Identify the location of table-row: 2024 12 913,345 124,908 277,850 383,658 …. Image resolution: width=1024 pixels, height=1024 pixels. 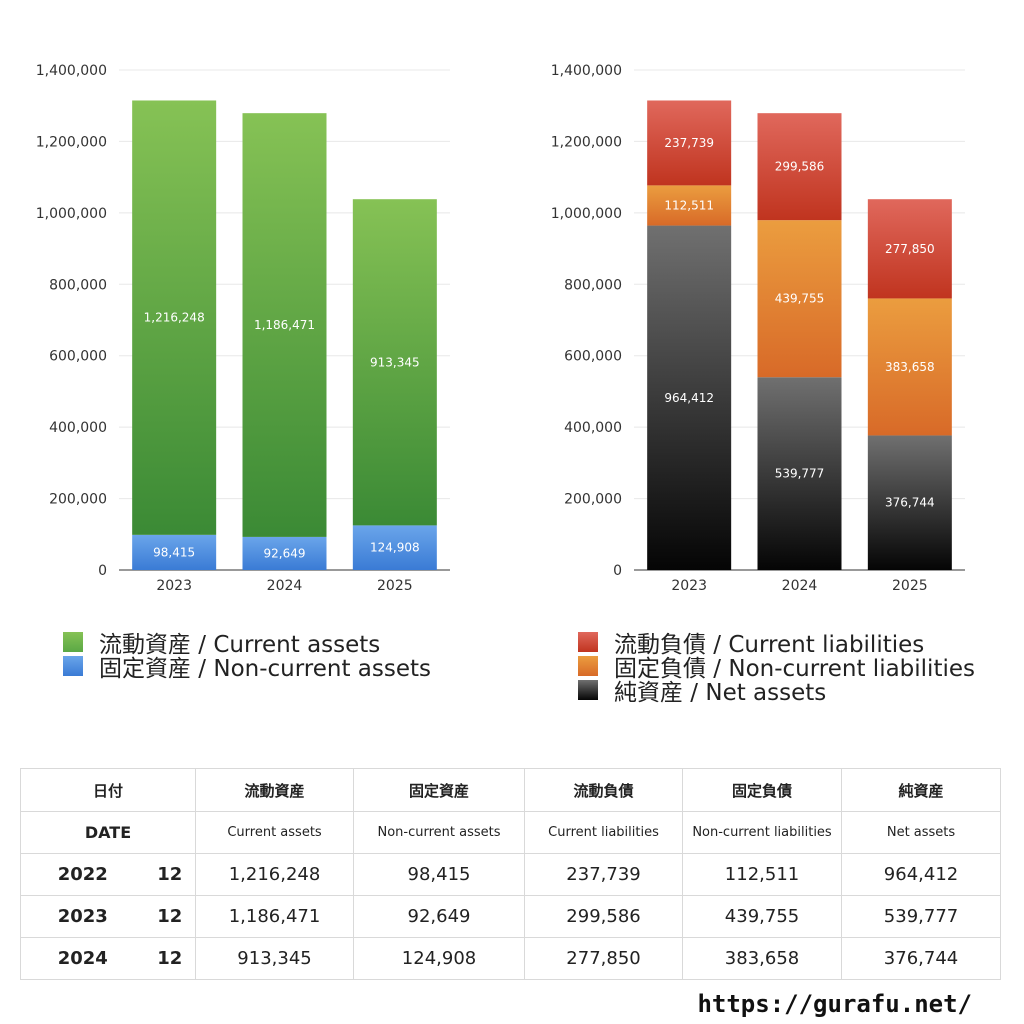
(511, 958).